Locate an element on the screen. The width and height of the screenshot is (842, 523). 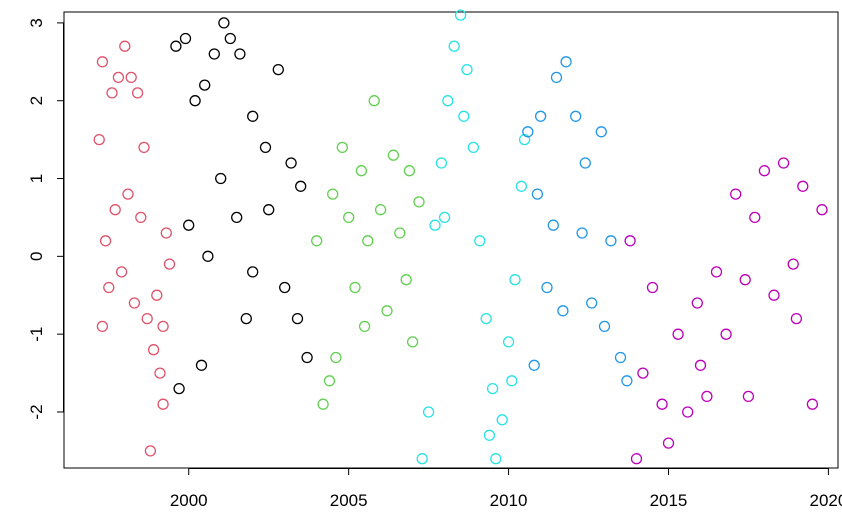
y-tick-label: 1 is located at coordinates (36, 178).